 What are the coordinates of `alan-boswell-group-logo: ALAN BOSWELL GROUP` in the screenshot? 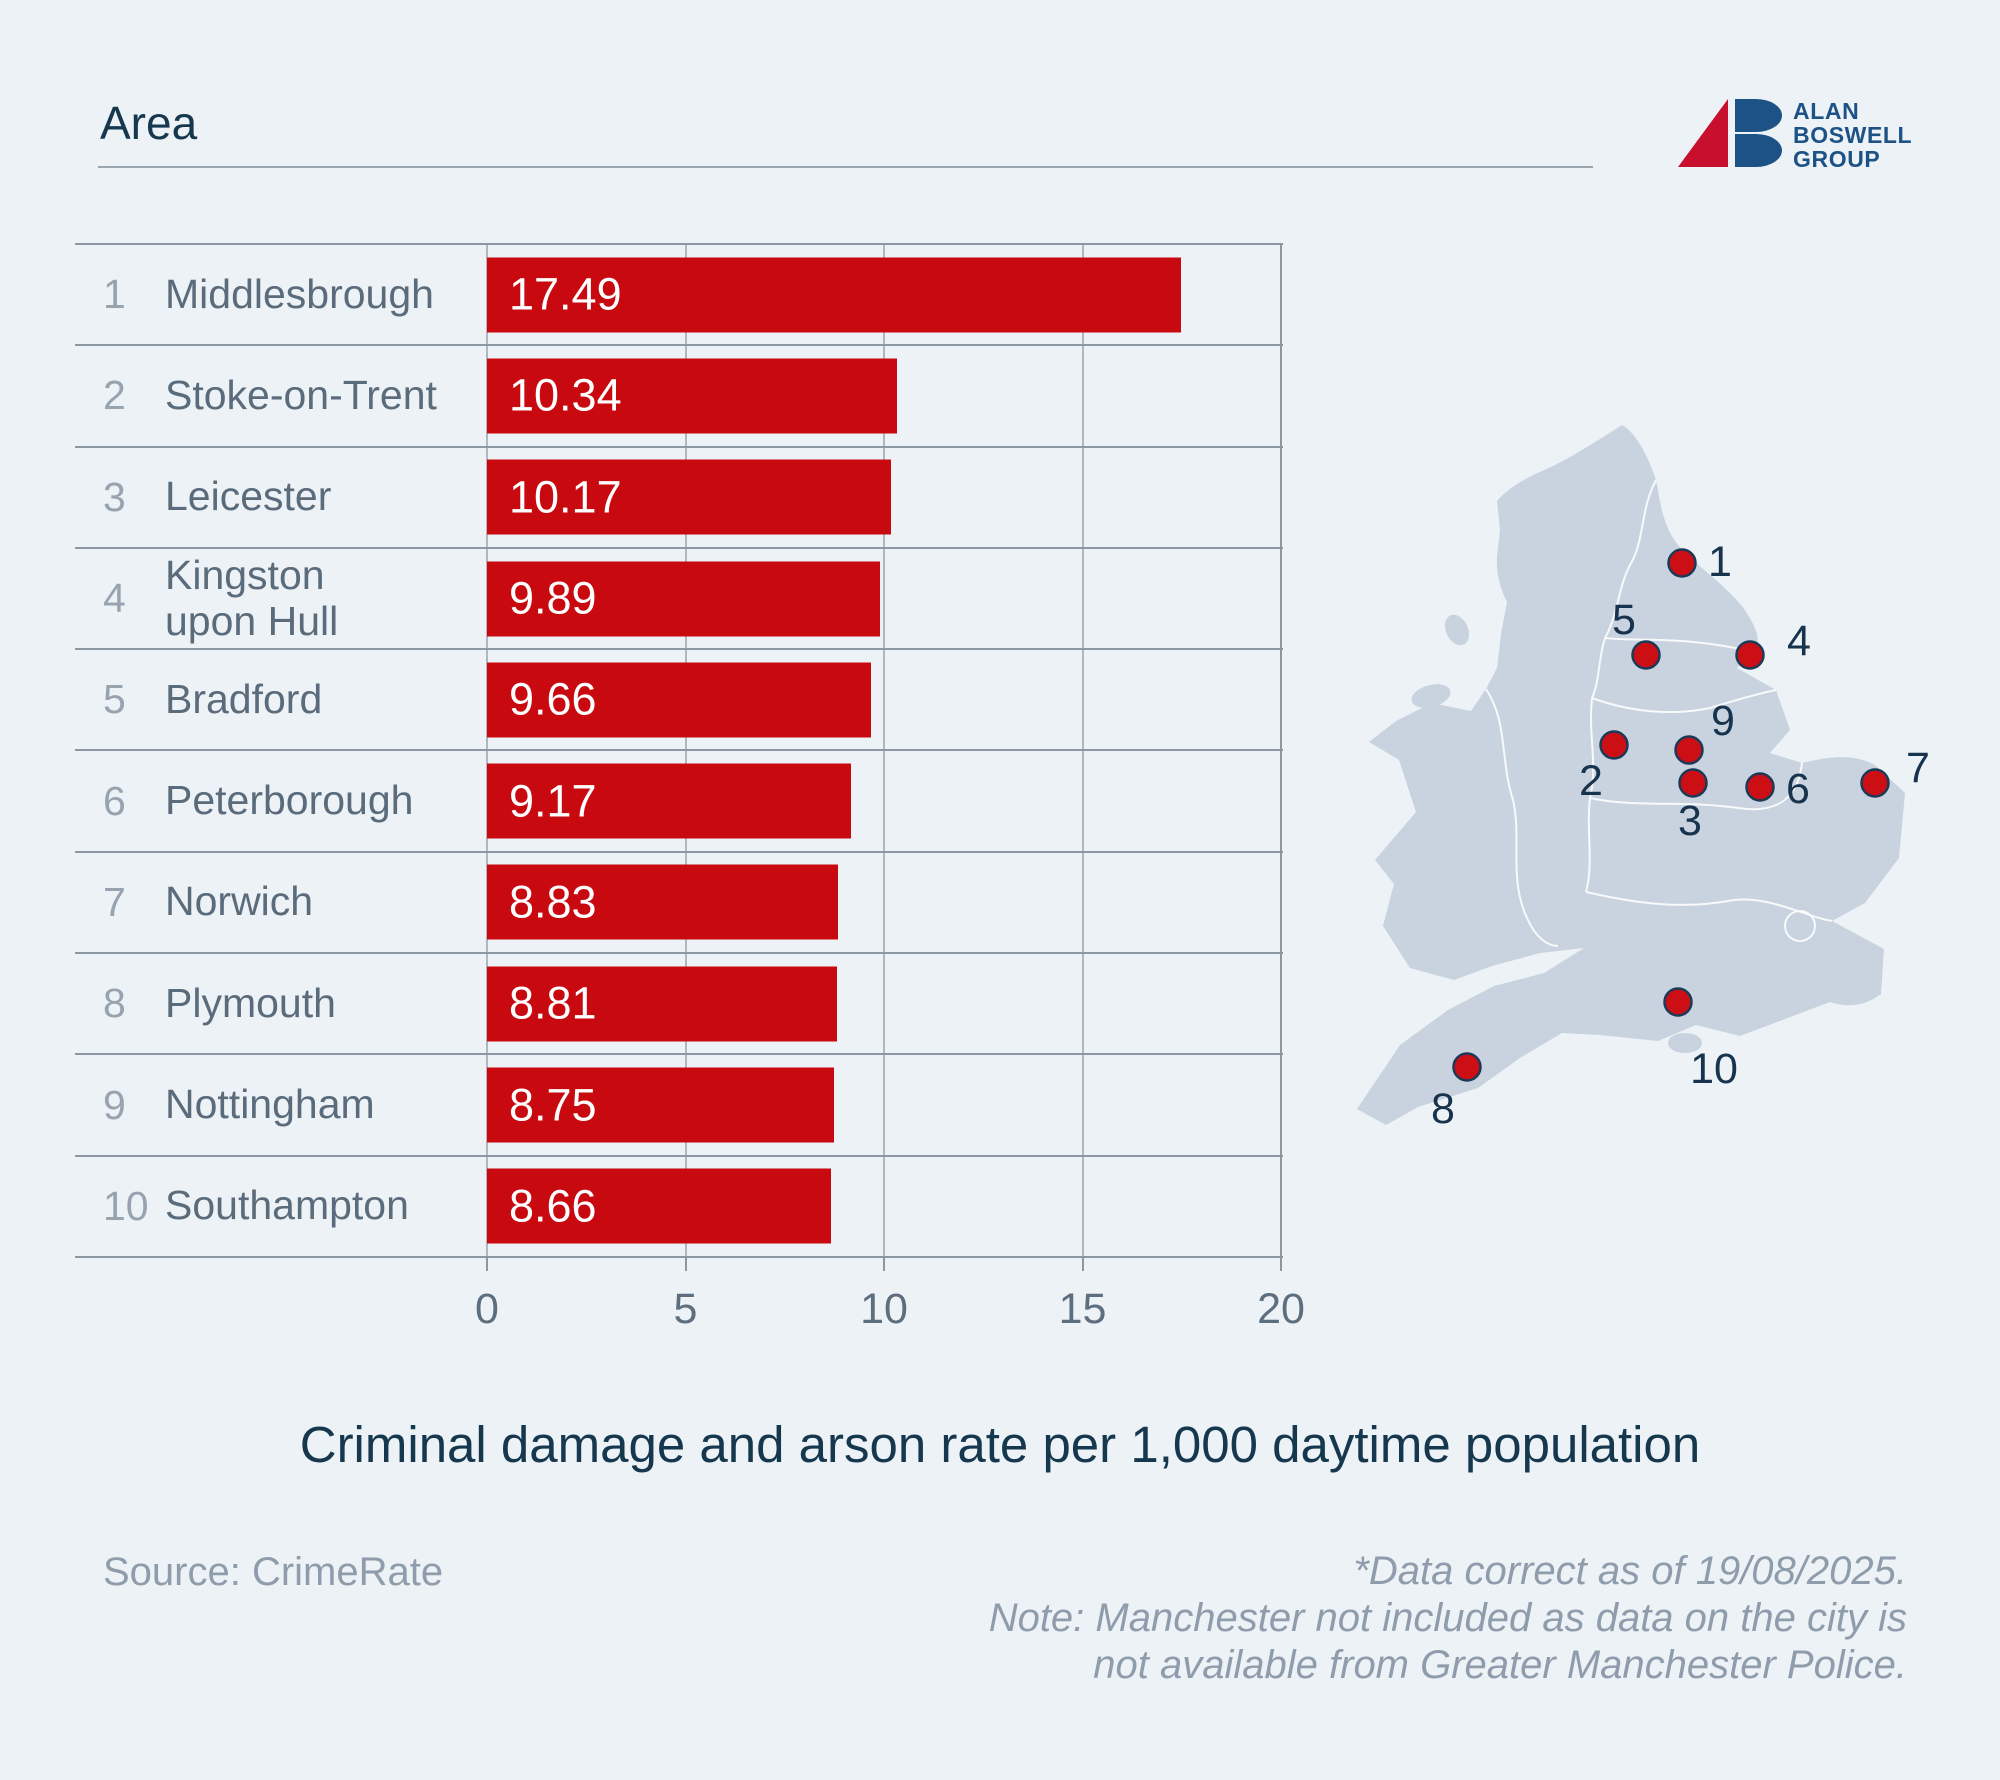 It's located at (1795, 135).